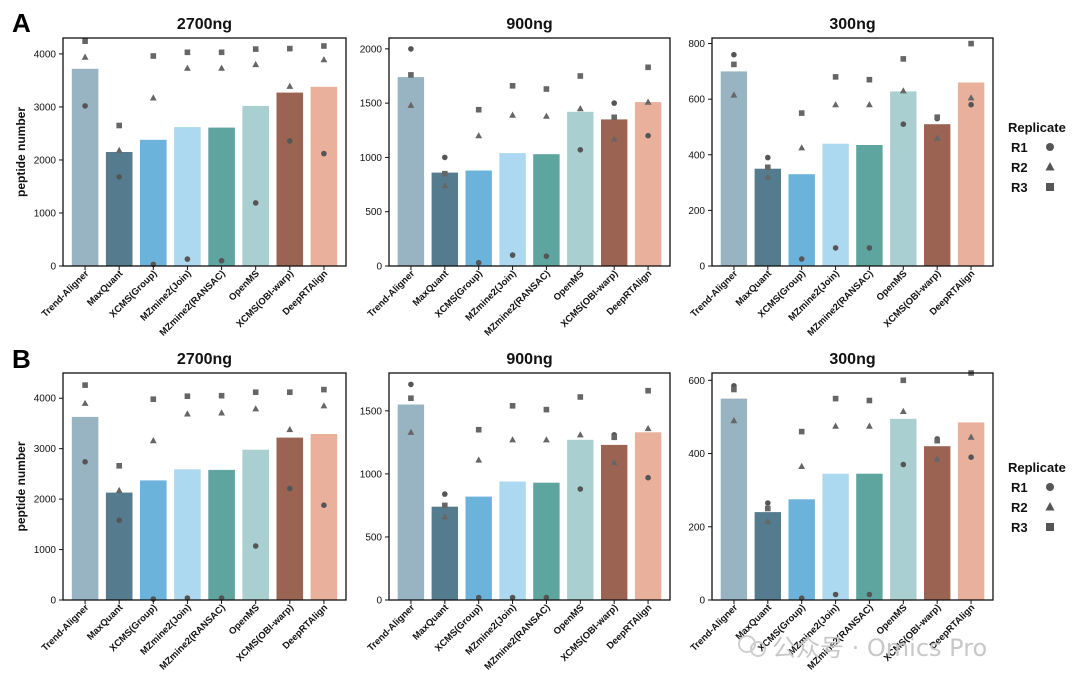 This screenshot has height=688, width=1080. What do you see at coordinates (529, 359) in the screenshot?
I see `chart-title: 900ng` at bounding box center [529, 359].